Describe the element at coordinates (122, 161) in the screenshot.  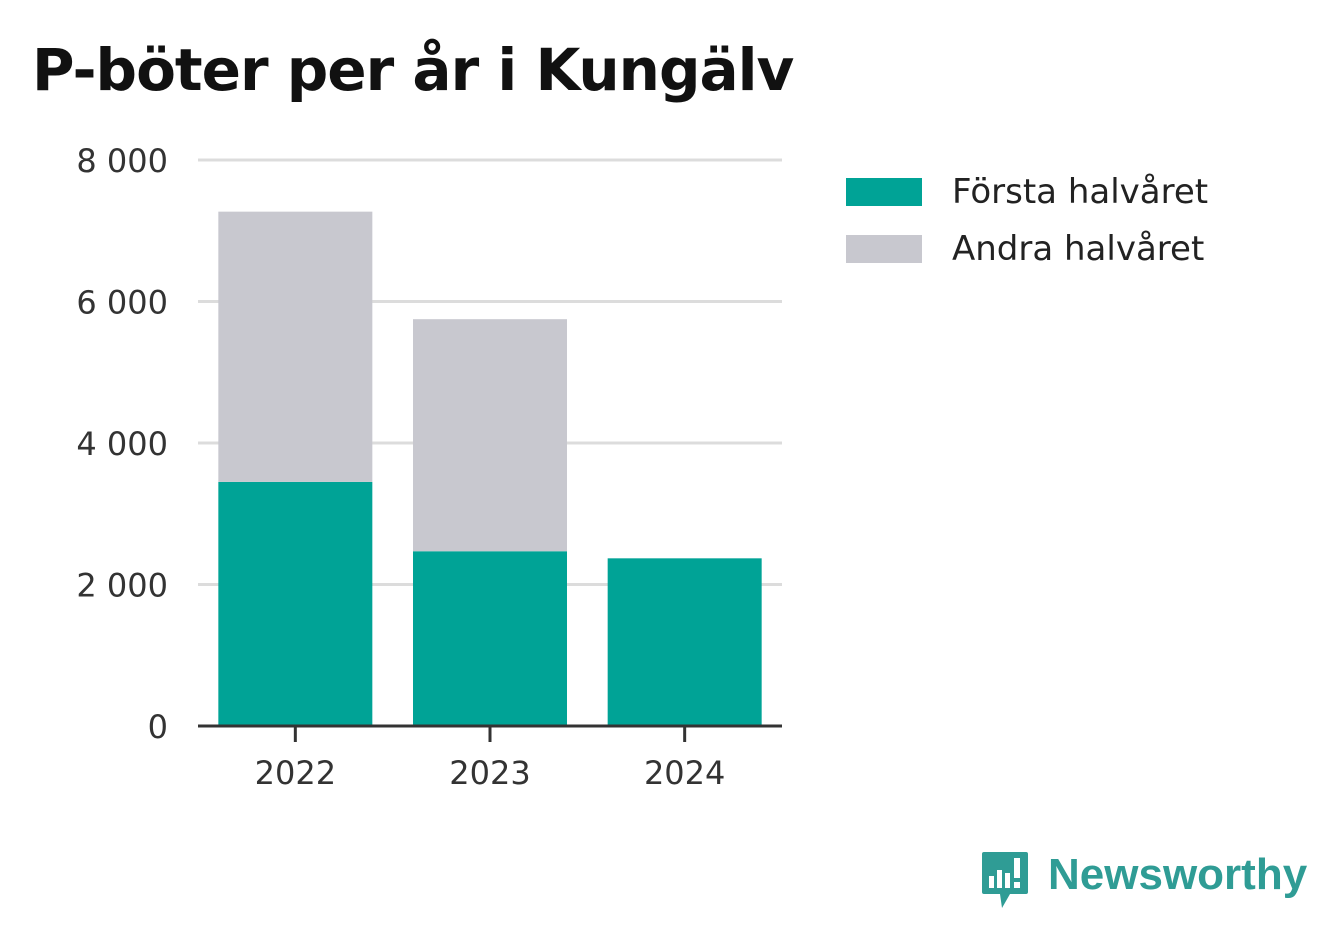
I see `y-tick-label: 8 000` at that location.